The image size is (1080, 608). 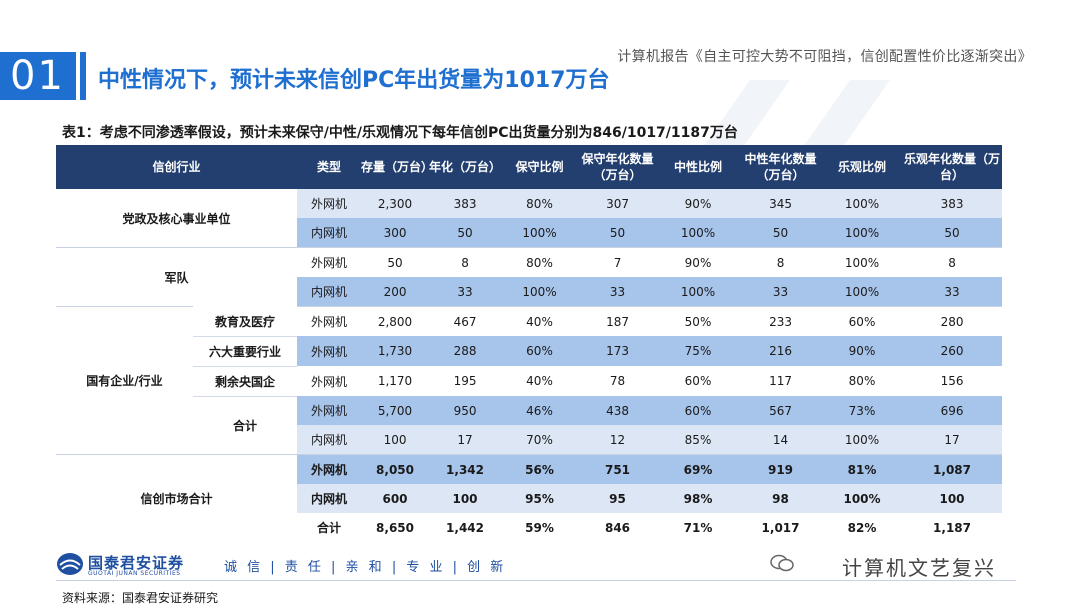 What do you see at coordinates (465, 351) in the screenshot?
I see `table-cell: 288` at bounding box center [465, 351].